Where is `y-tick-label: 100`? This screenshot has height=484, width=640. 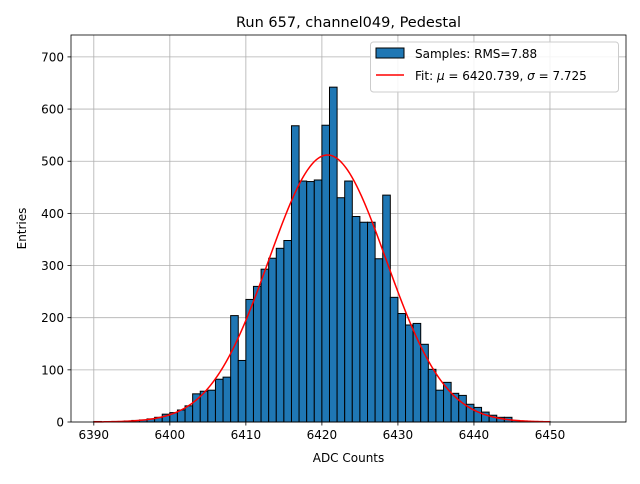
y-tick-label: 100 is located at coordinates (52, 370).